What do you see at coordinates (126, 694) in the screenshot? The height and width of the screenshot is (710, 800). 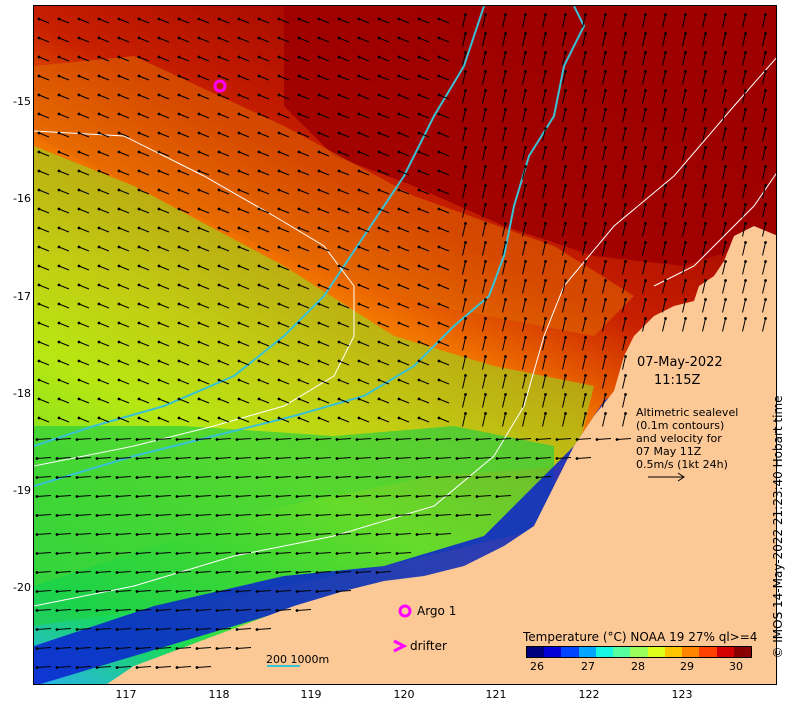 I see `x-tick: 117` at bounding box center [126, 694].